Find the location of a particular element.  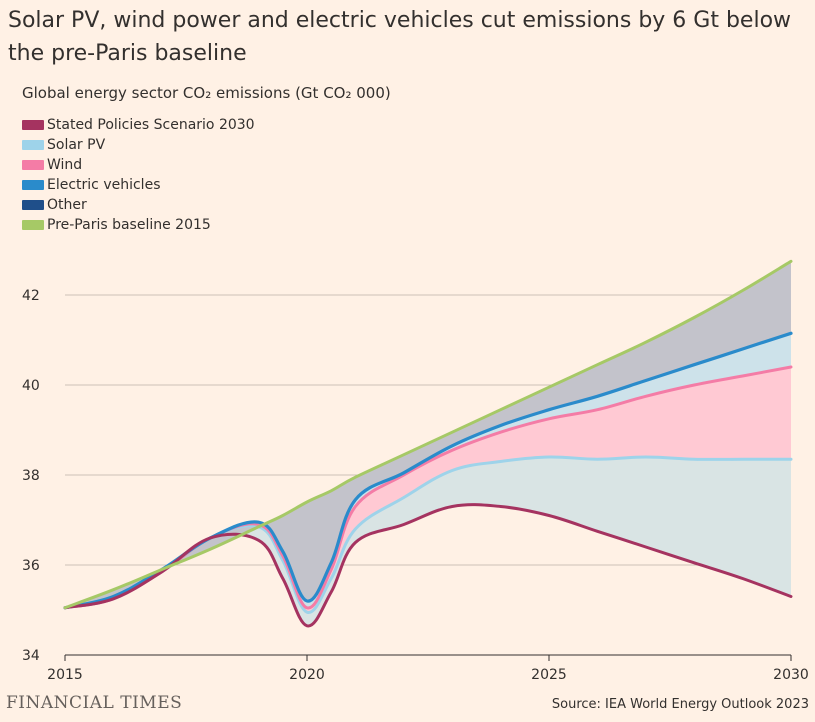

legend-label-other: Other is located at coordinates (67, 205).